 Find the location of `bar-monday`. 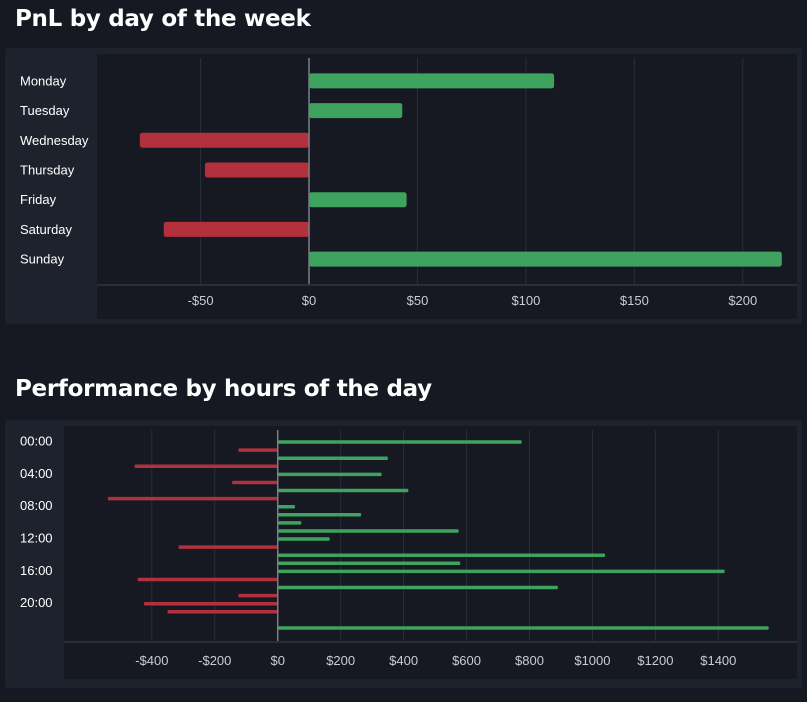

bar-monday is located at coordinates (432, 81).